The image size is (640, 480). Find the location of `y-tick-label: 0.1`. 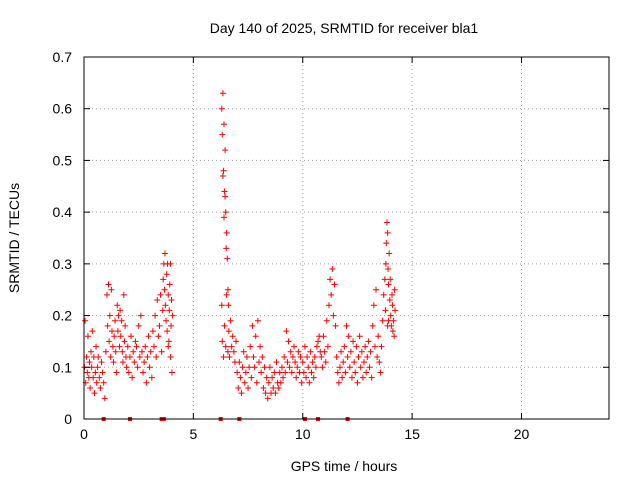

y-tick-label: 0.1 is located at coordinates (63, 367).